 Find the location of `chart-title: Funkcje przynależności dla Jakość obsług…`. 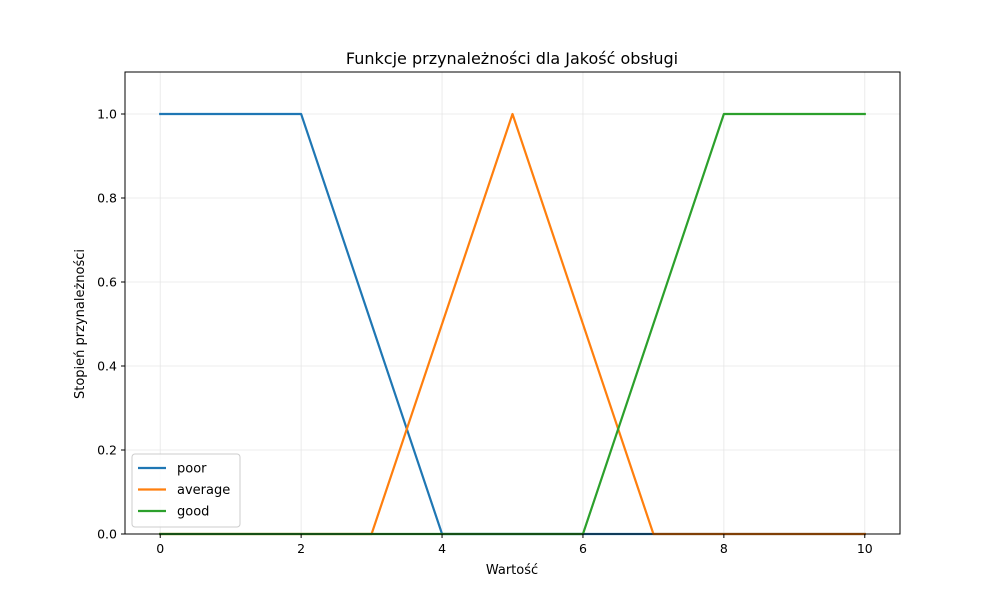

chart-title: Funkcje przynależności dla Jakość obsług… is located at coordinates (512, 58).